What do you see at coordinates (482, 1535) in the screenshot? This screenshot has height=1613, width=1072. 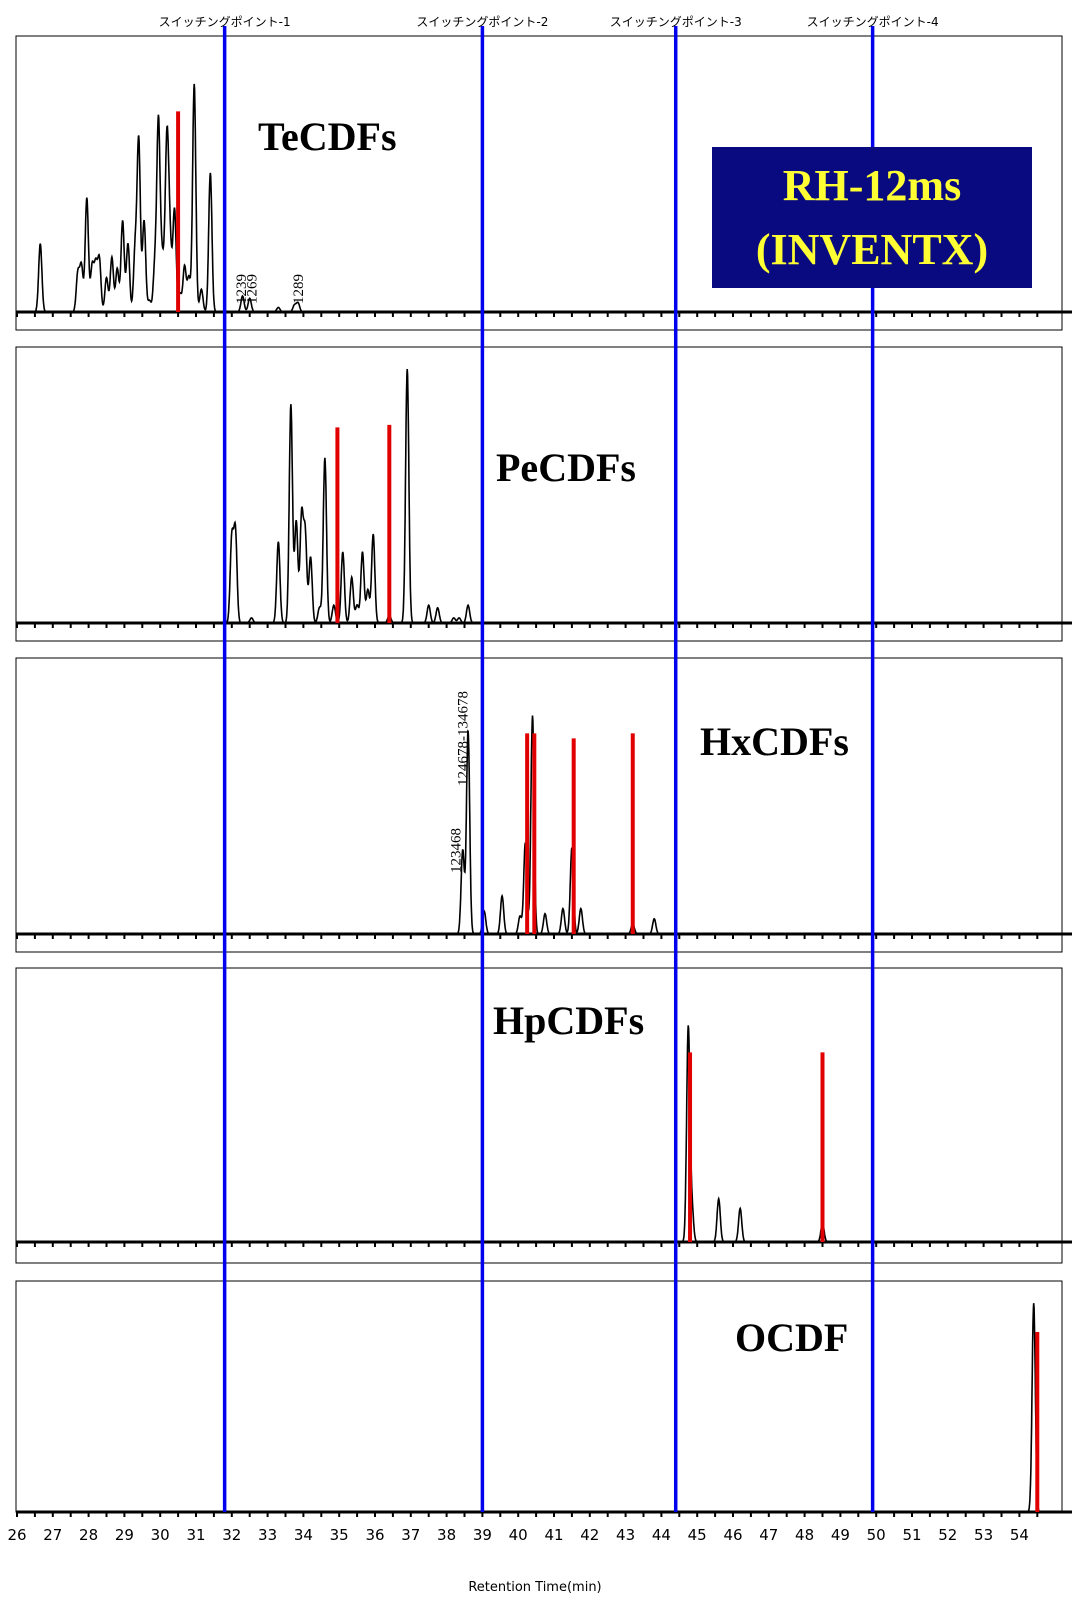 I see `x-tick-label: 39` at bounding box center [482, 1535].